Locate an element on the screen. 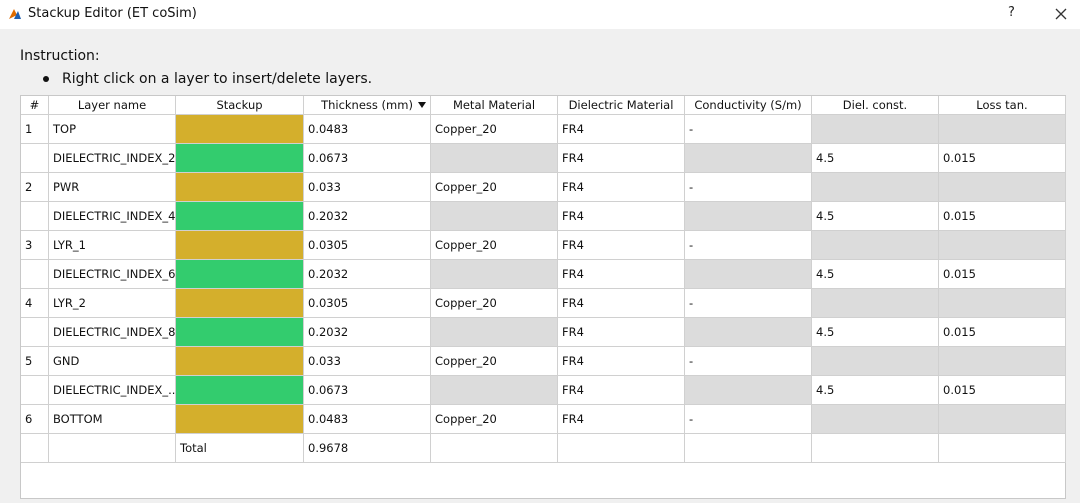 The height and width of the screenshot is (503, 1080). table-cell: 5 is located at coordinates (35, 361).